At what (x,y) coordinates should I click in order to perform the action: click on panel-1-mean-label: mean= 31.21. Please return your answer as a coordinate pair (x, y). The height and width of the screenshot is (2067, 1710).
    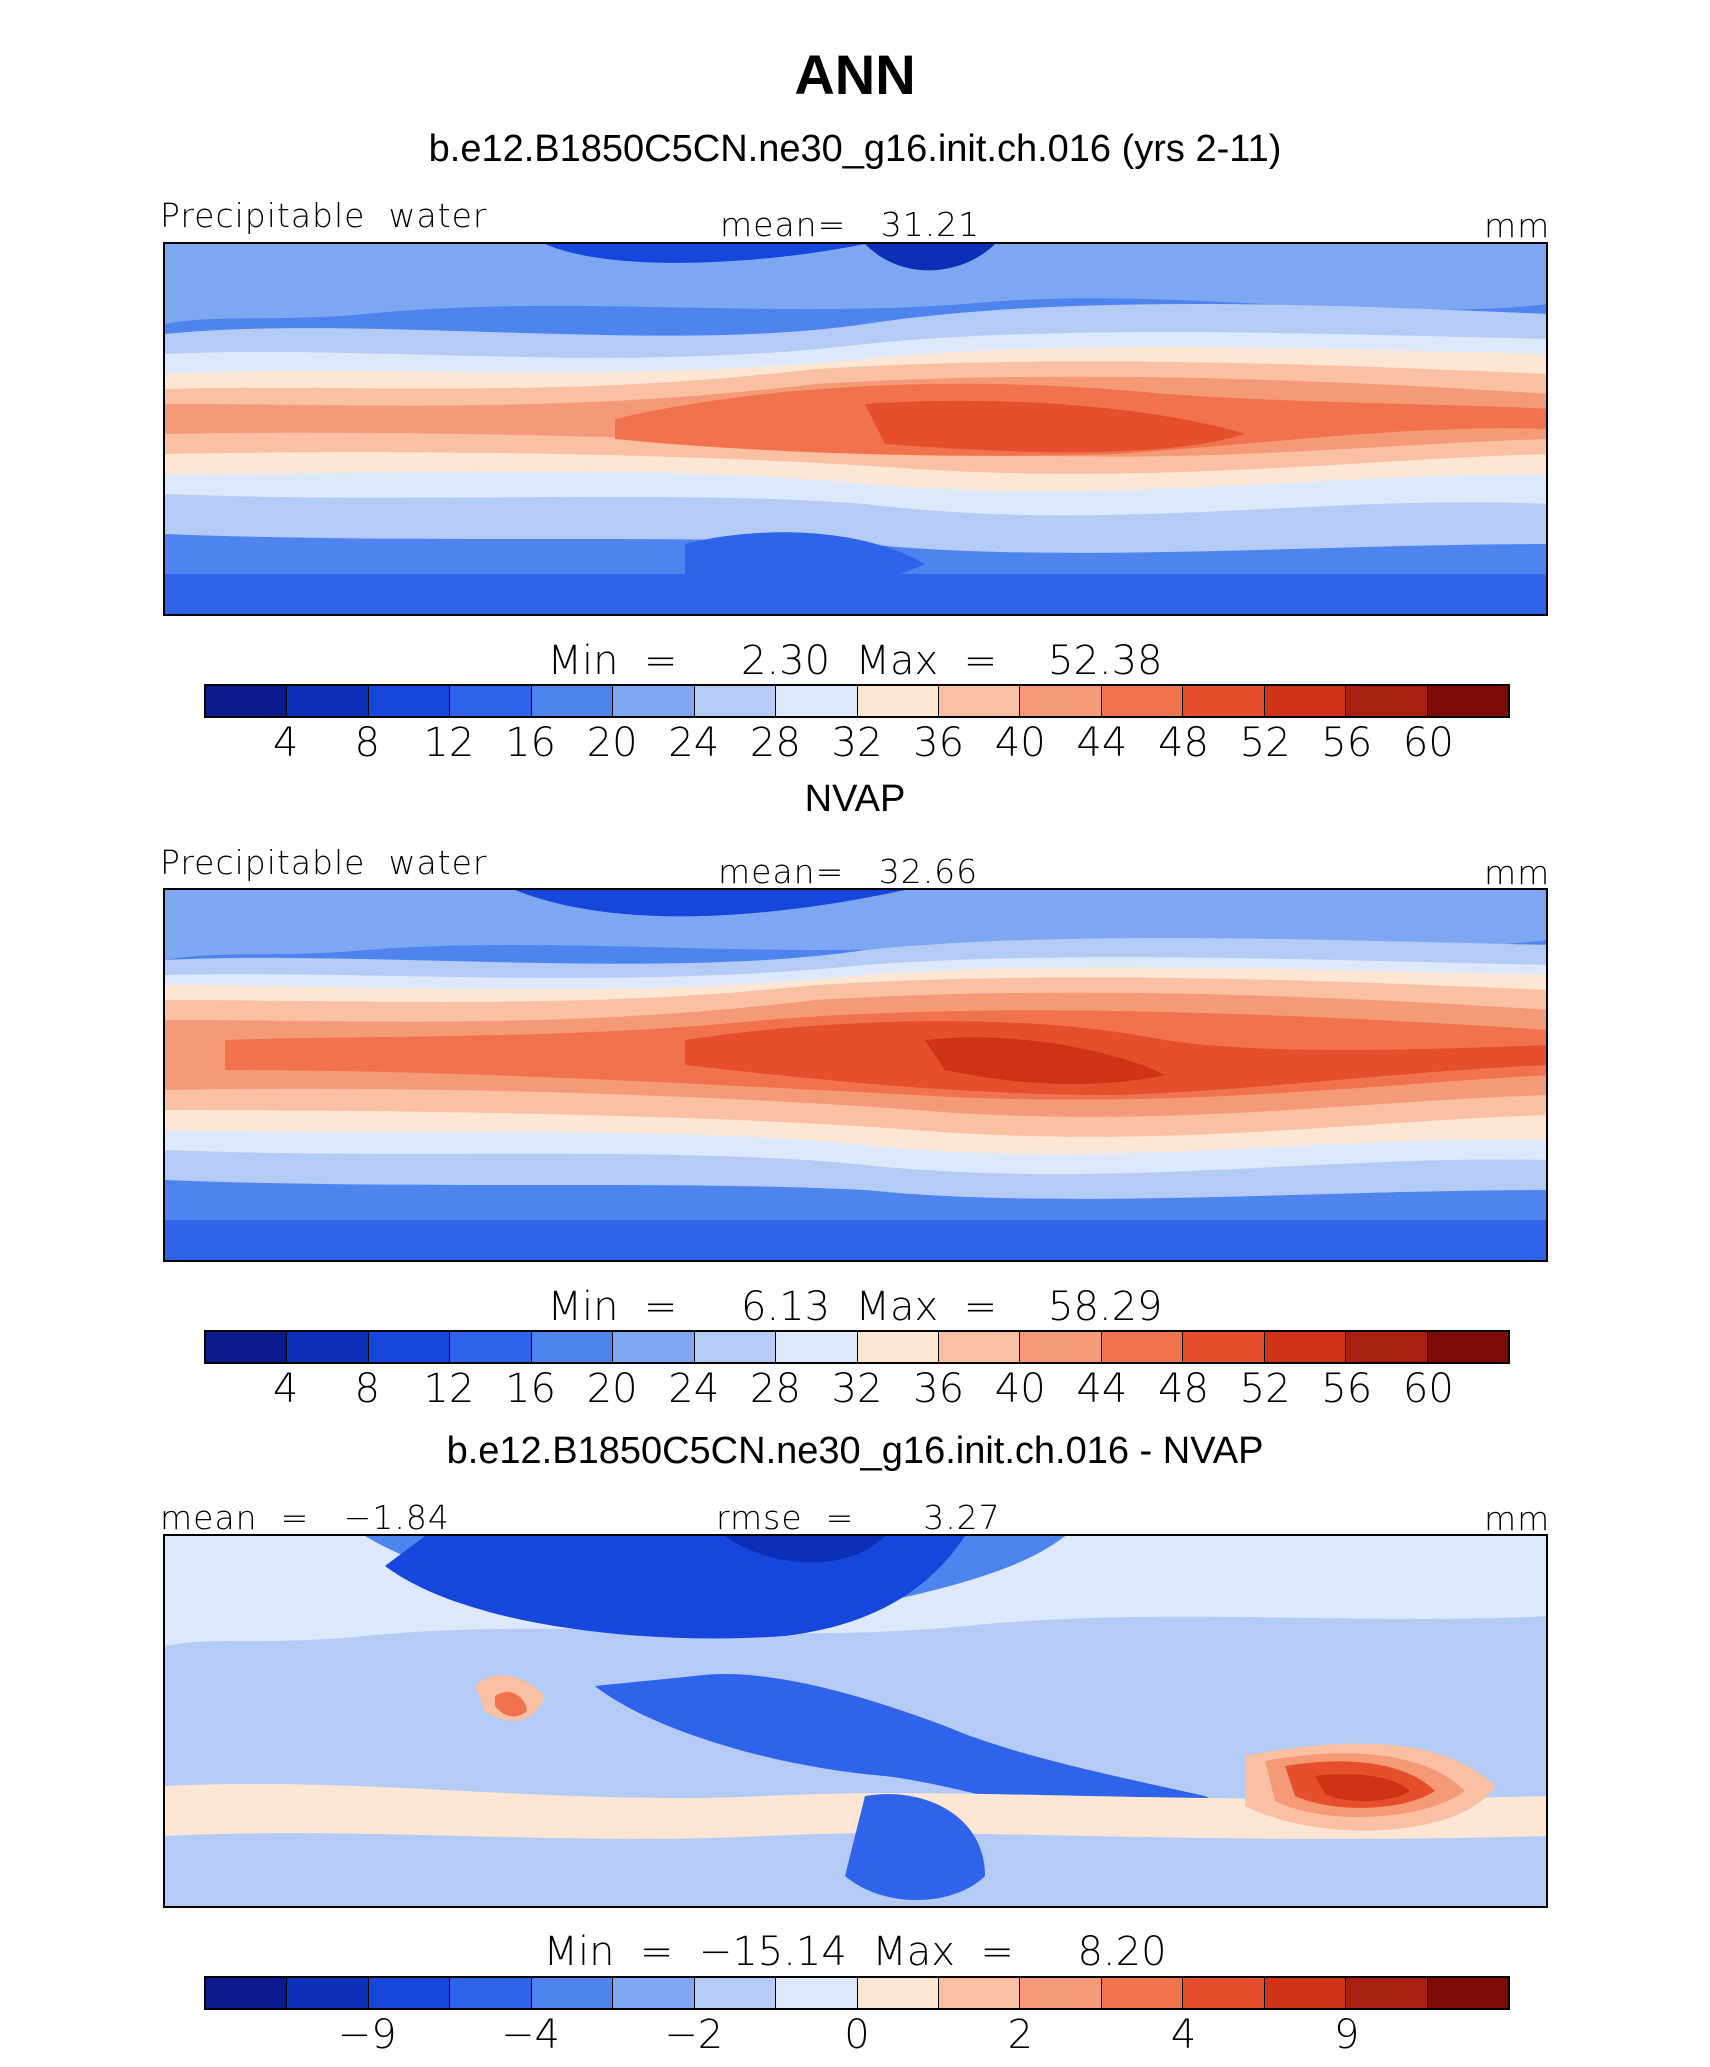
    Looking at the image, I should click on (850, 224).